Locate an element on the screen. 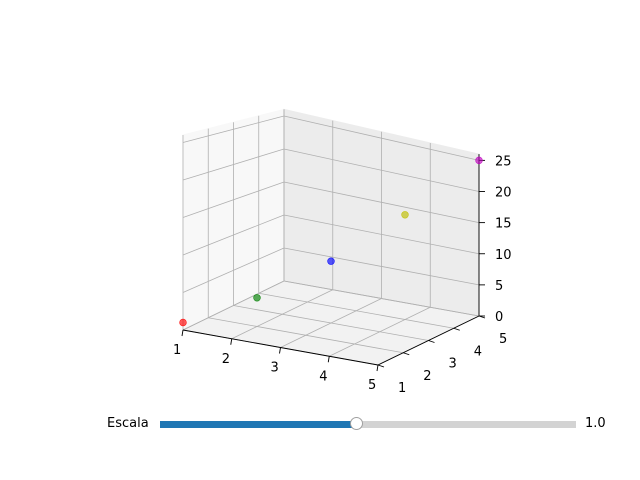 The width and height of the screenshot is (640, 480). z-tick-label: 20 is located at coordinates (503, 193).